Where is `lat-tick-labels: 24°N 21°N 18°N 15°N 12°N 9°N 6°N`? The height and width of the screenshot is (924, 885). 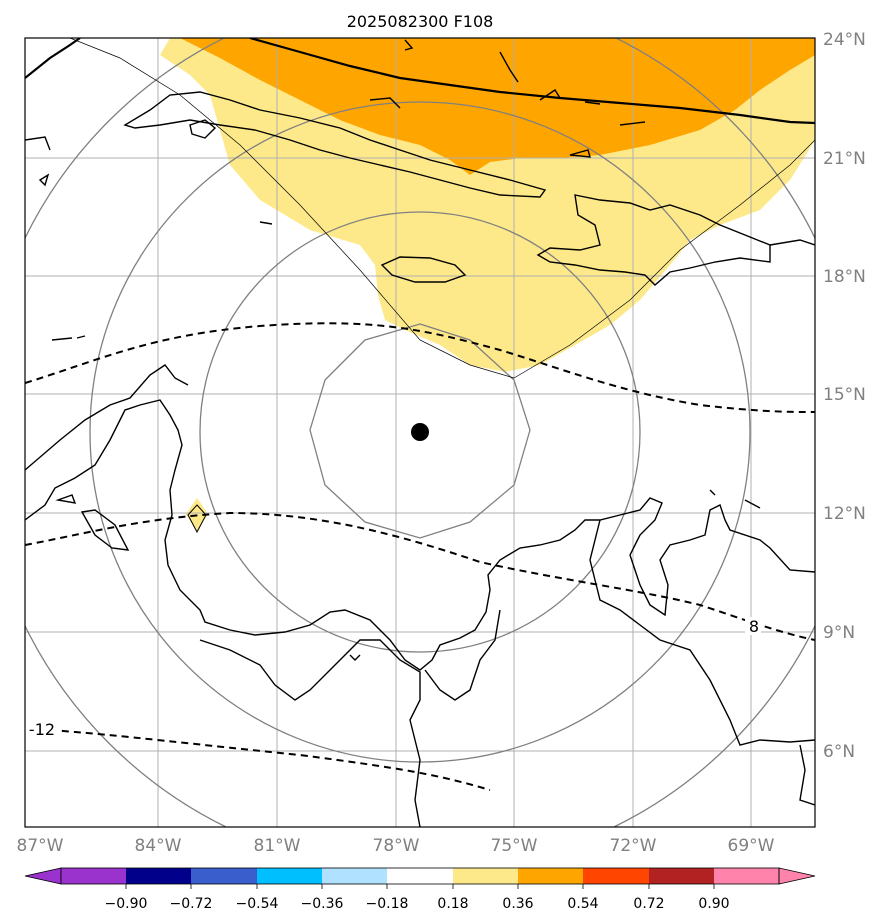 lat-tick-labels: 24°N 21°N 18°N 15°N 12°N 9°N 6°N is located at coordinates (844, 396).